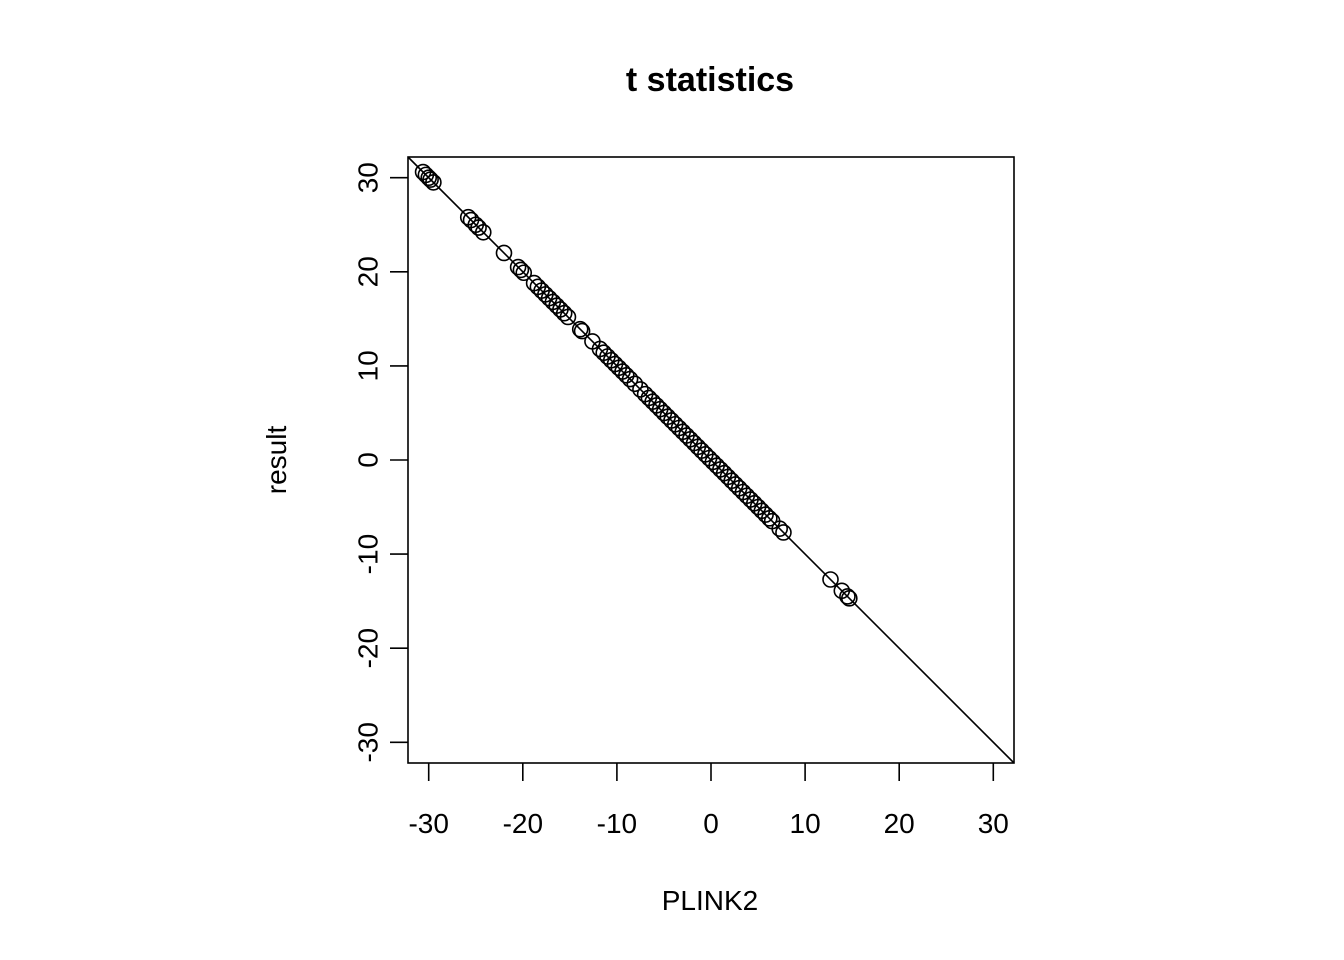  Describe the element at coordinates (276, 460) in the screenshot. I see `y-axis-label: result` at that location.